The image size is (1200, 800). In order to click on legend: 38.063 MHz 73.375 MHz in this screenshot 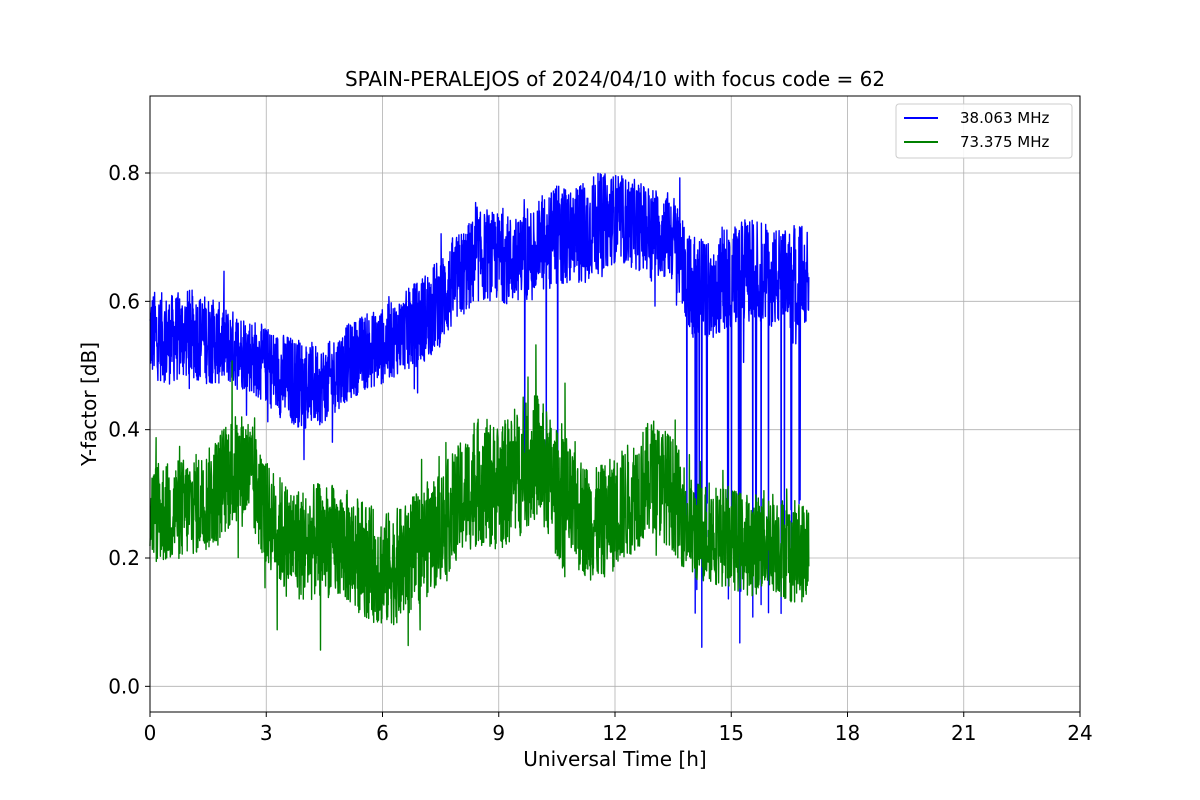, I will do `click(984, 131)`.